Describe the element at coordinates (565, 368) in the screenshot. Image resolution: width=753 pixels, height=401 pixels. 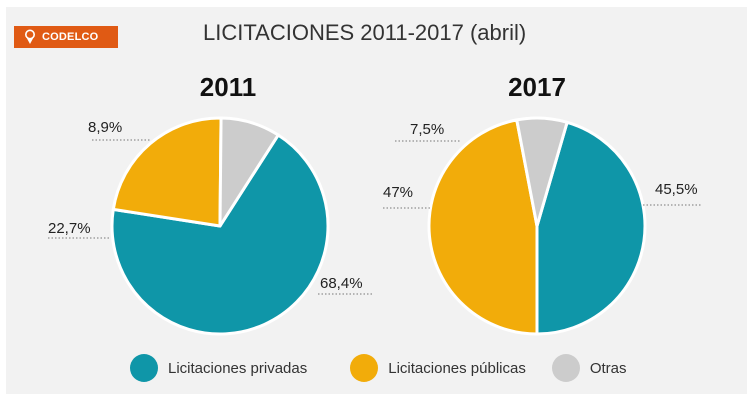
I see `legend-swatch-otras` at that location.